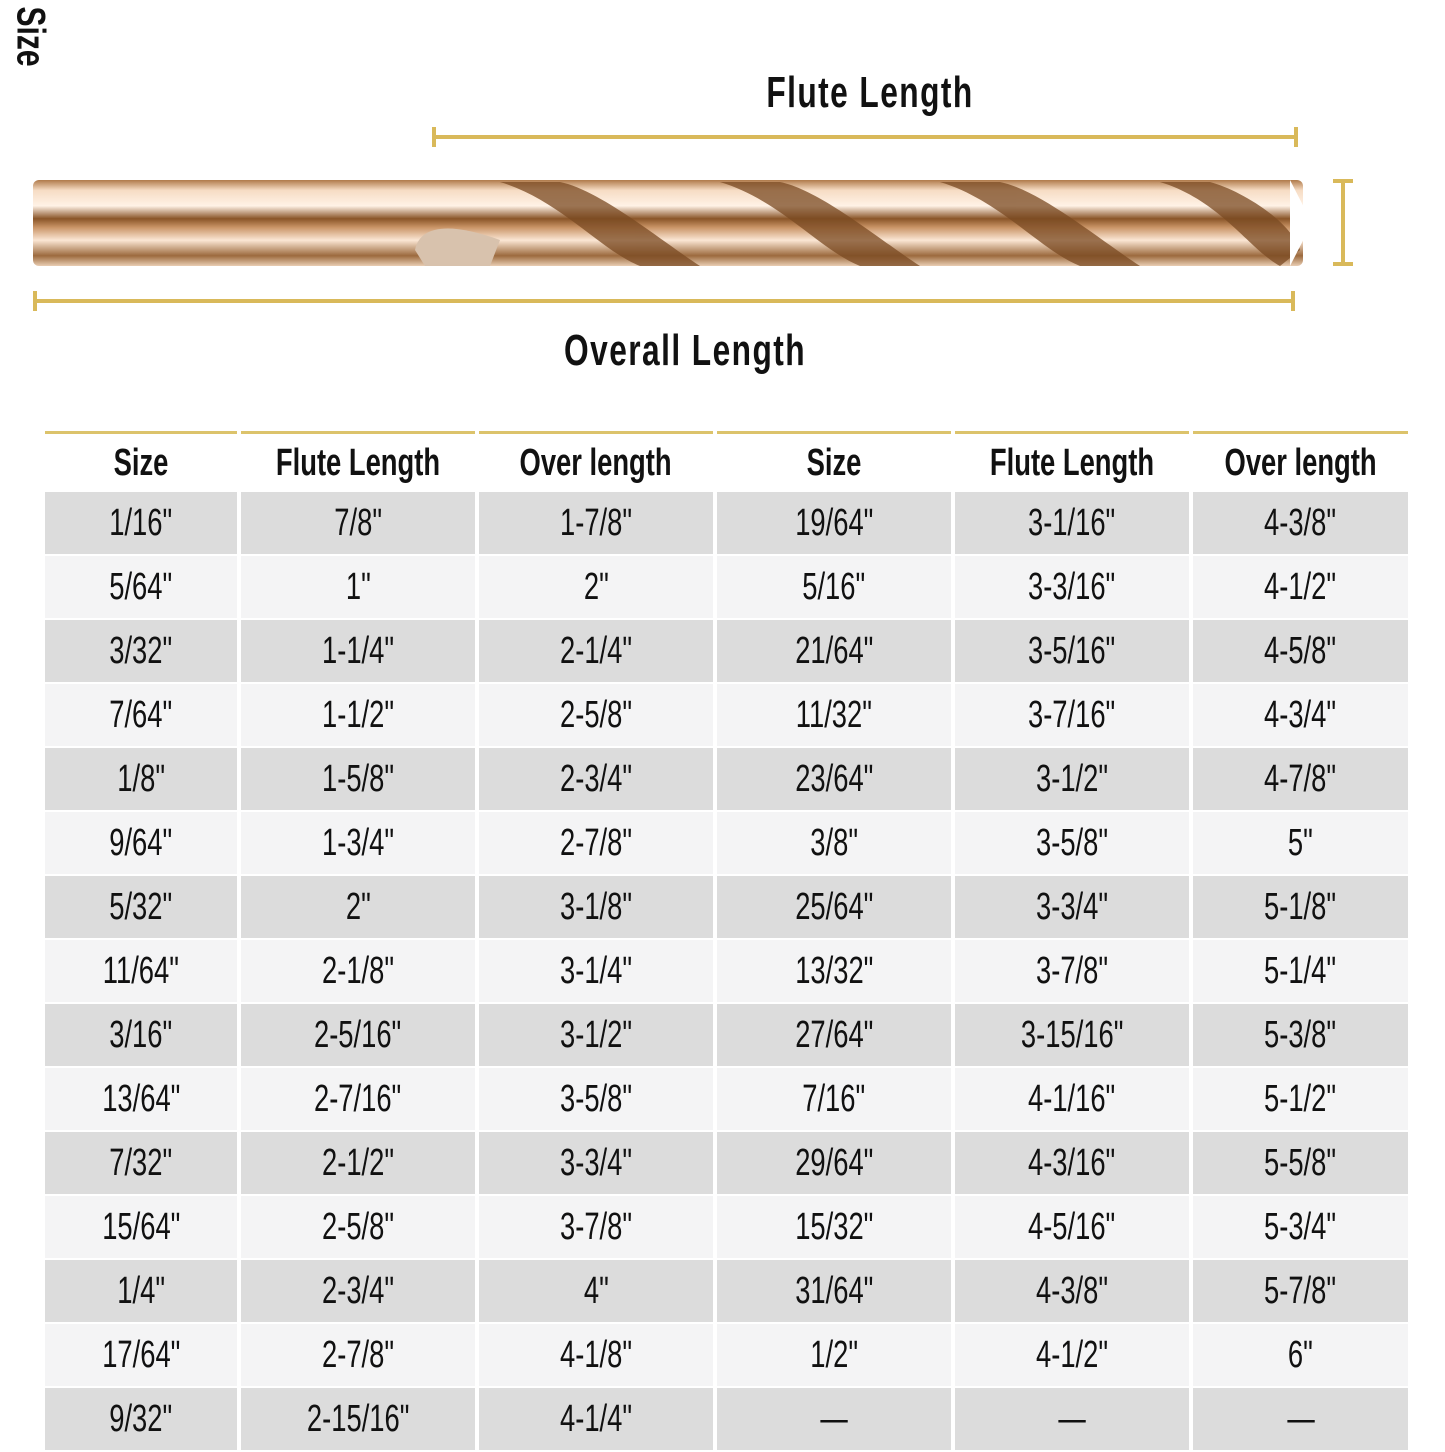 The image size is (1445, 1452). Describe the element at coordinates (726, 1420) in the screenshot. I see `table-row: 9/32" 2-15/16" 4-1/4" — — —` at that location.